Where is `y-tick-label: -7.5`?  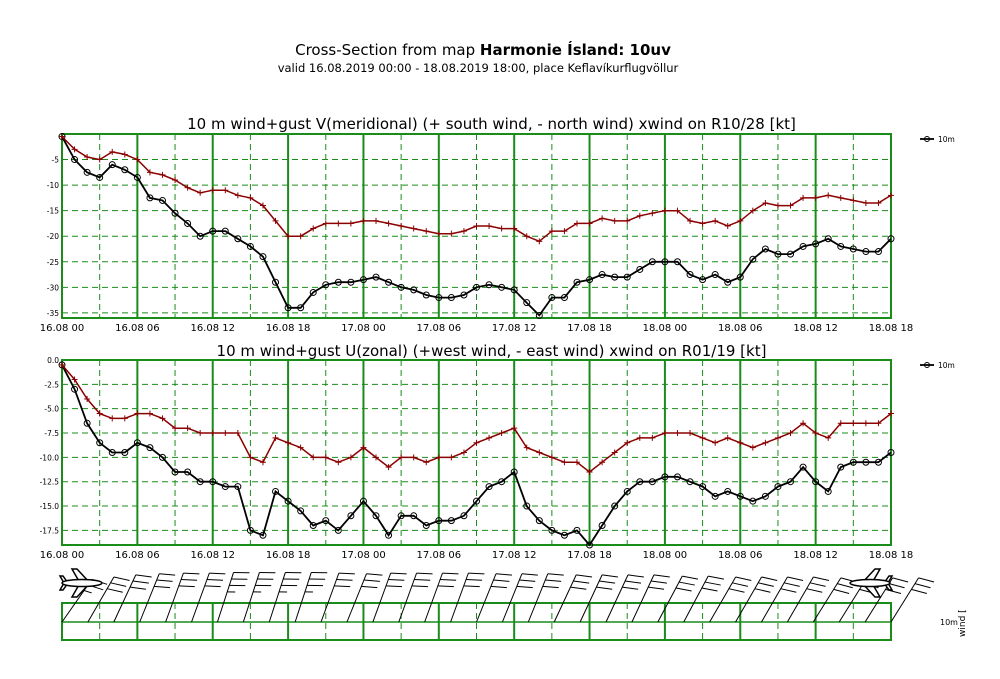
y-tick-label: -7.5 is located at coordinates (51, 433).